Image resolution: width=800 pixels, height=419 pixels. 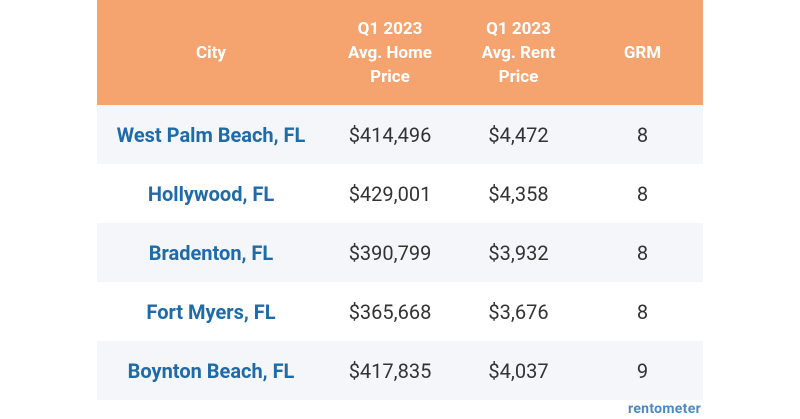 What do you see at coordinates (390, 311) in the screenshot?
I see `value-cell: $365,668` at bounding box center [390, 311].